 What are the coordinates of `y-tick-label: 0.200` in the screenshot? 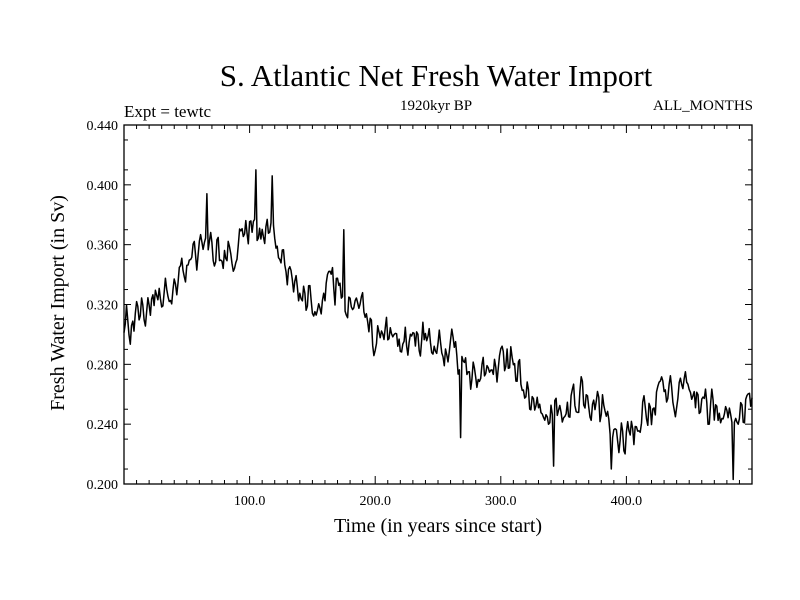 It's located at (103, 485).